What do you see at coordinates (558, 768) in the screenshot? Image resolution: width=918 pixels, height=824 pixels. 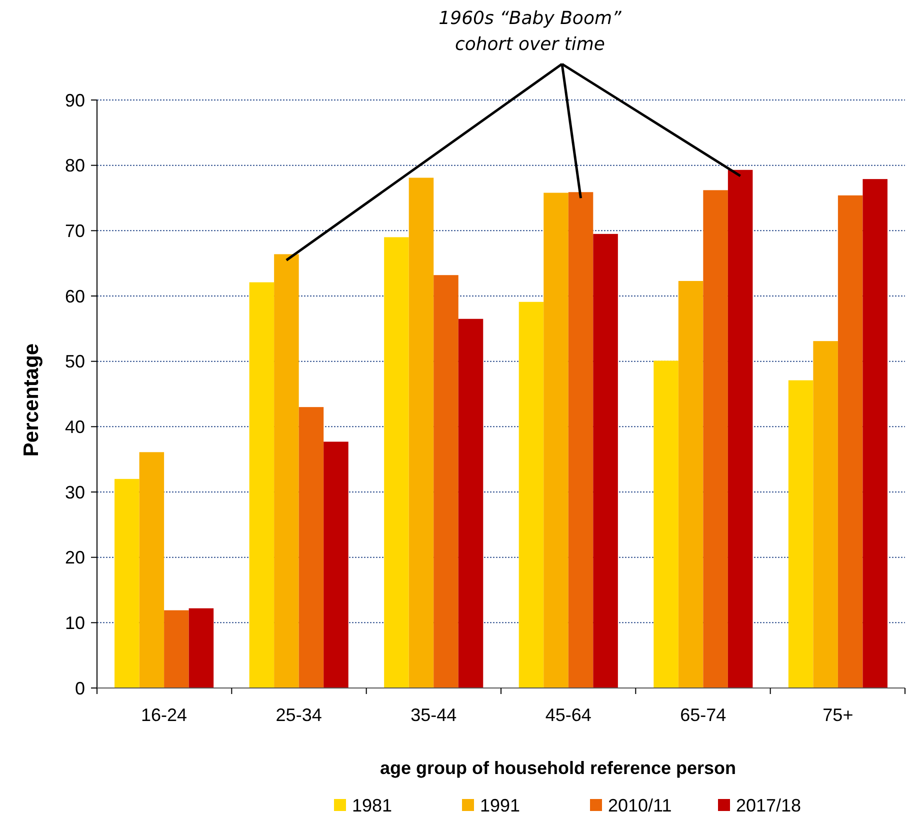 I see `x-axis-title: age group of household reference person` at bounding box center [558, 768].